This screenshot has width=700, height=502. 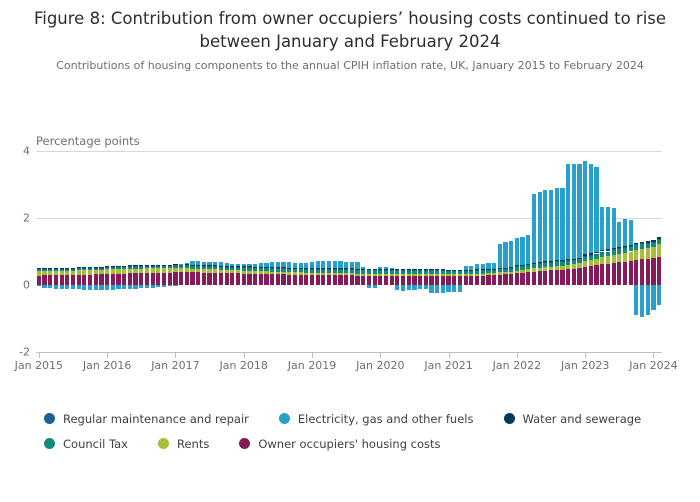 What do you see at coordinates (312, 365) in the screenshot?
I see `x-tick-label: Jan 2019` at bounding box center [312, 365].